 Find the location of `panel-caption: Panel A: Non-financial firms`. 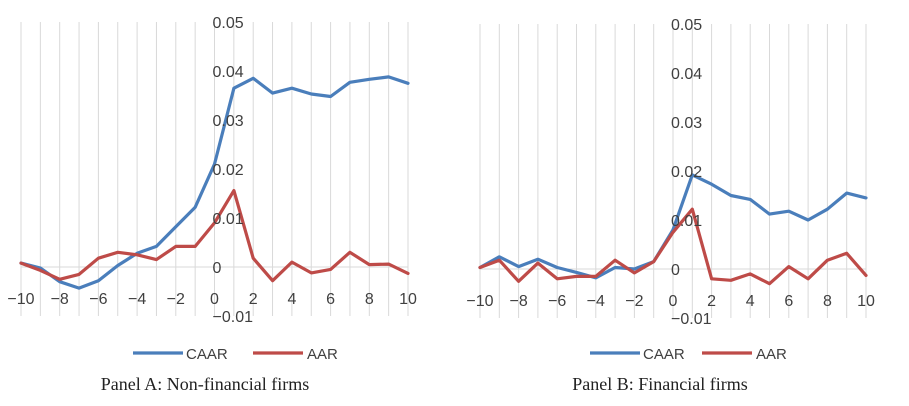

panel-caption: Panel A: Non-financial firms is located at coordinates (205, 384).